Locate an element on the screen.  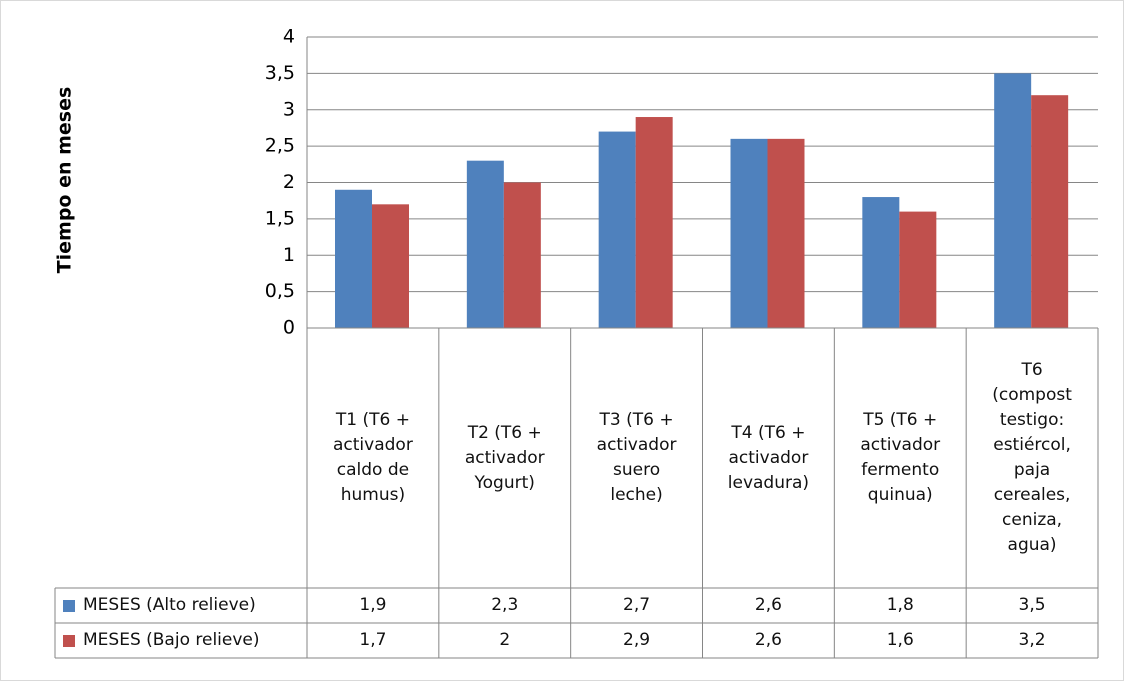
table-value: 1,8 is located at coordinates (900, 605).